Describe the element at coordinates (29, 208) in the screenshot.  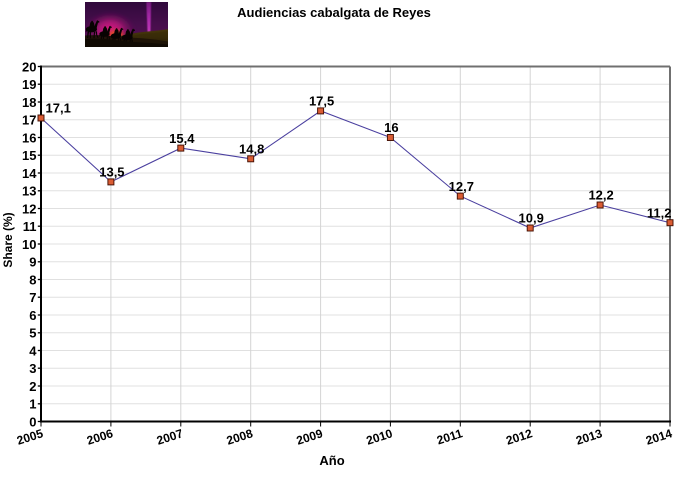
I see `svg-text: 12` at that location.